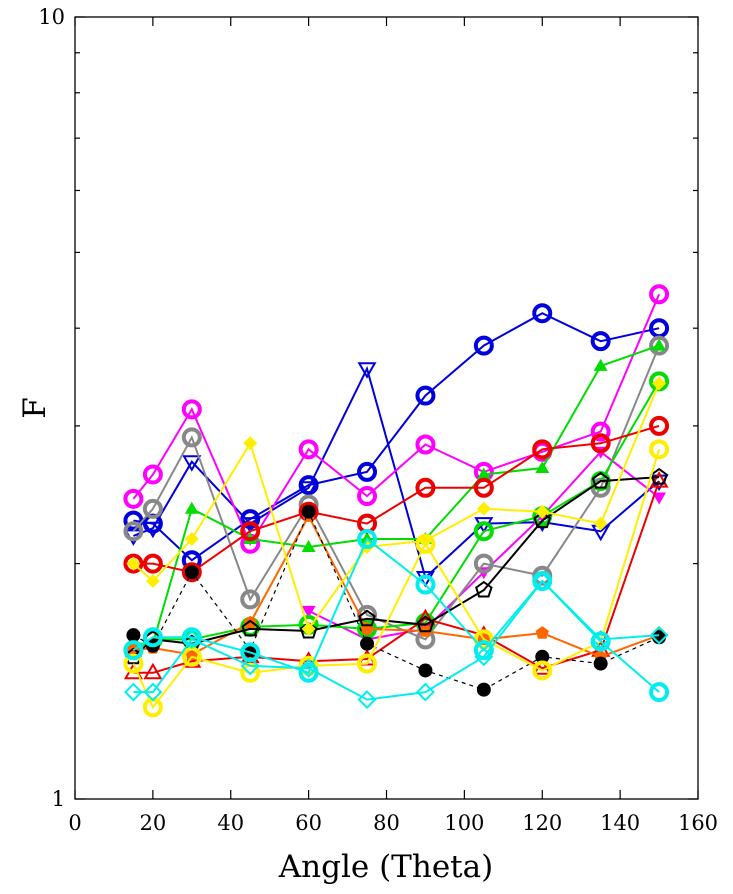 This screenshot has height=894, width=733. What do you see at coordinates (542, 823) in the screenshot?
I see `x-tick-label: 120` at bounding box center [542, 823].